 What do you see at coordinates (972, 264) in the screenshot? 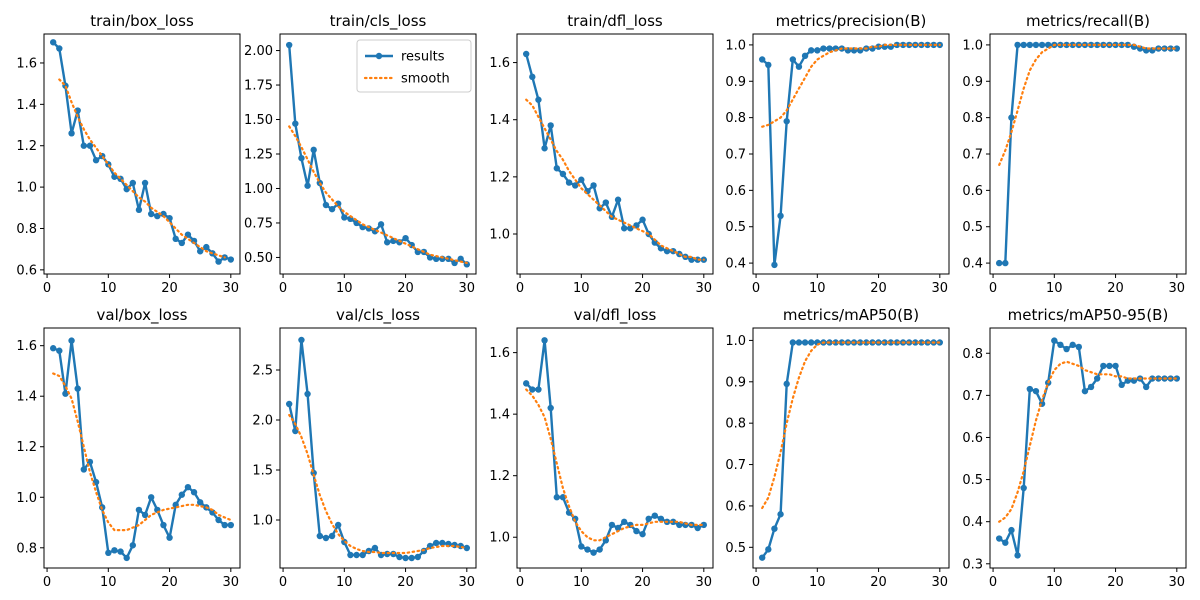
I see `y-tick-label: 0.4` at bounding box center [972, 264].